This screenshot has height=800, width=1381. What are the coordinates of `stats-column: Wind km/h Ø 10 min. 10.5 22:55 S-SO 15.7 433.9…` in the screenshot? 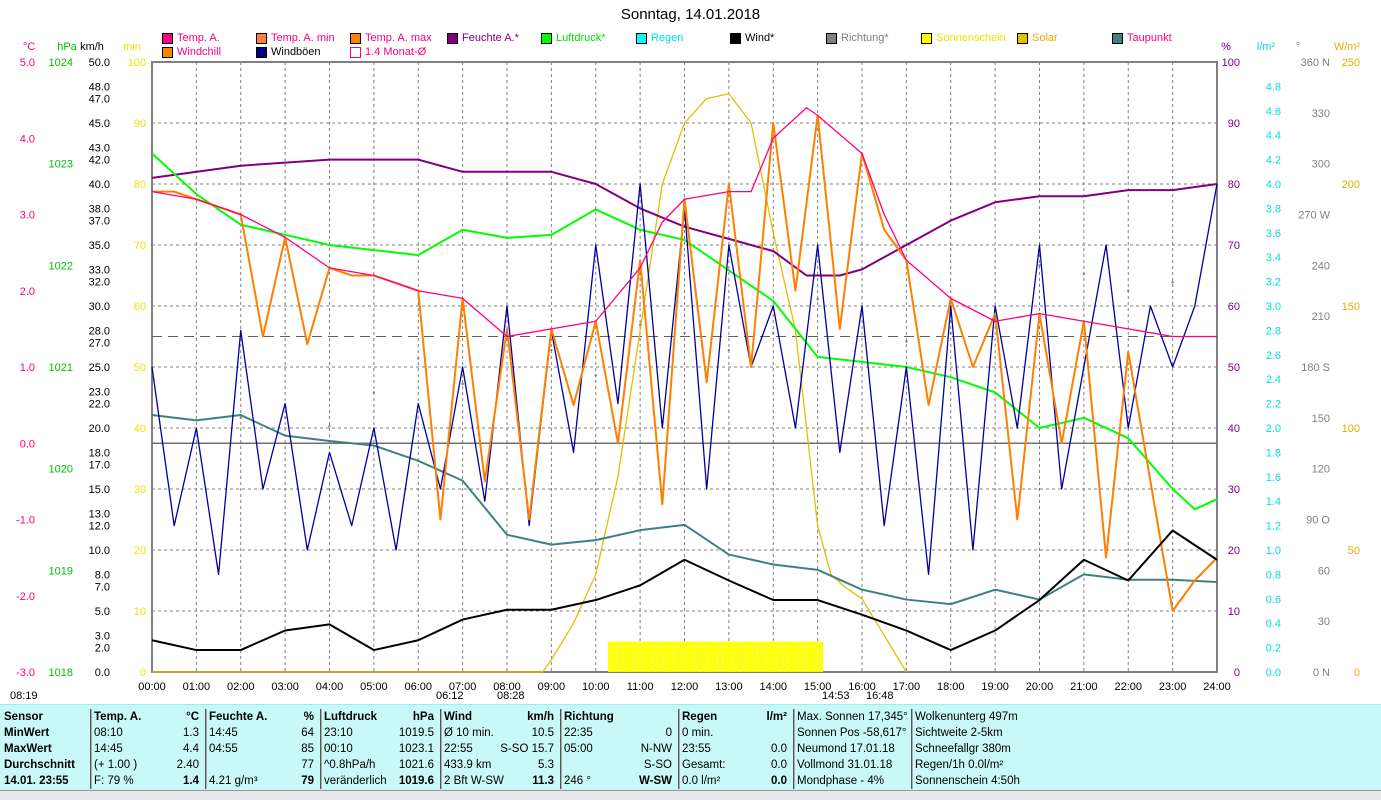 It's located at (501, 749).